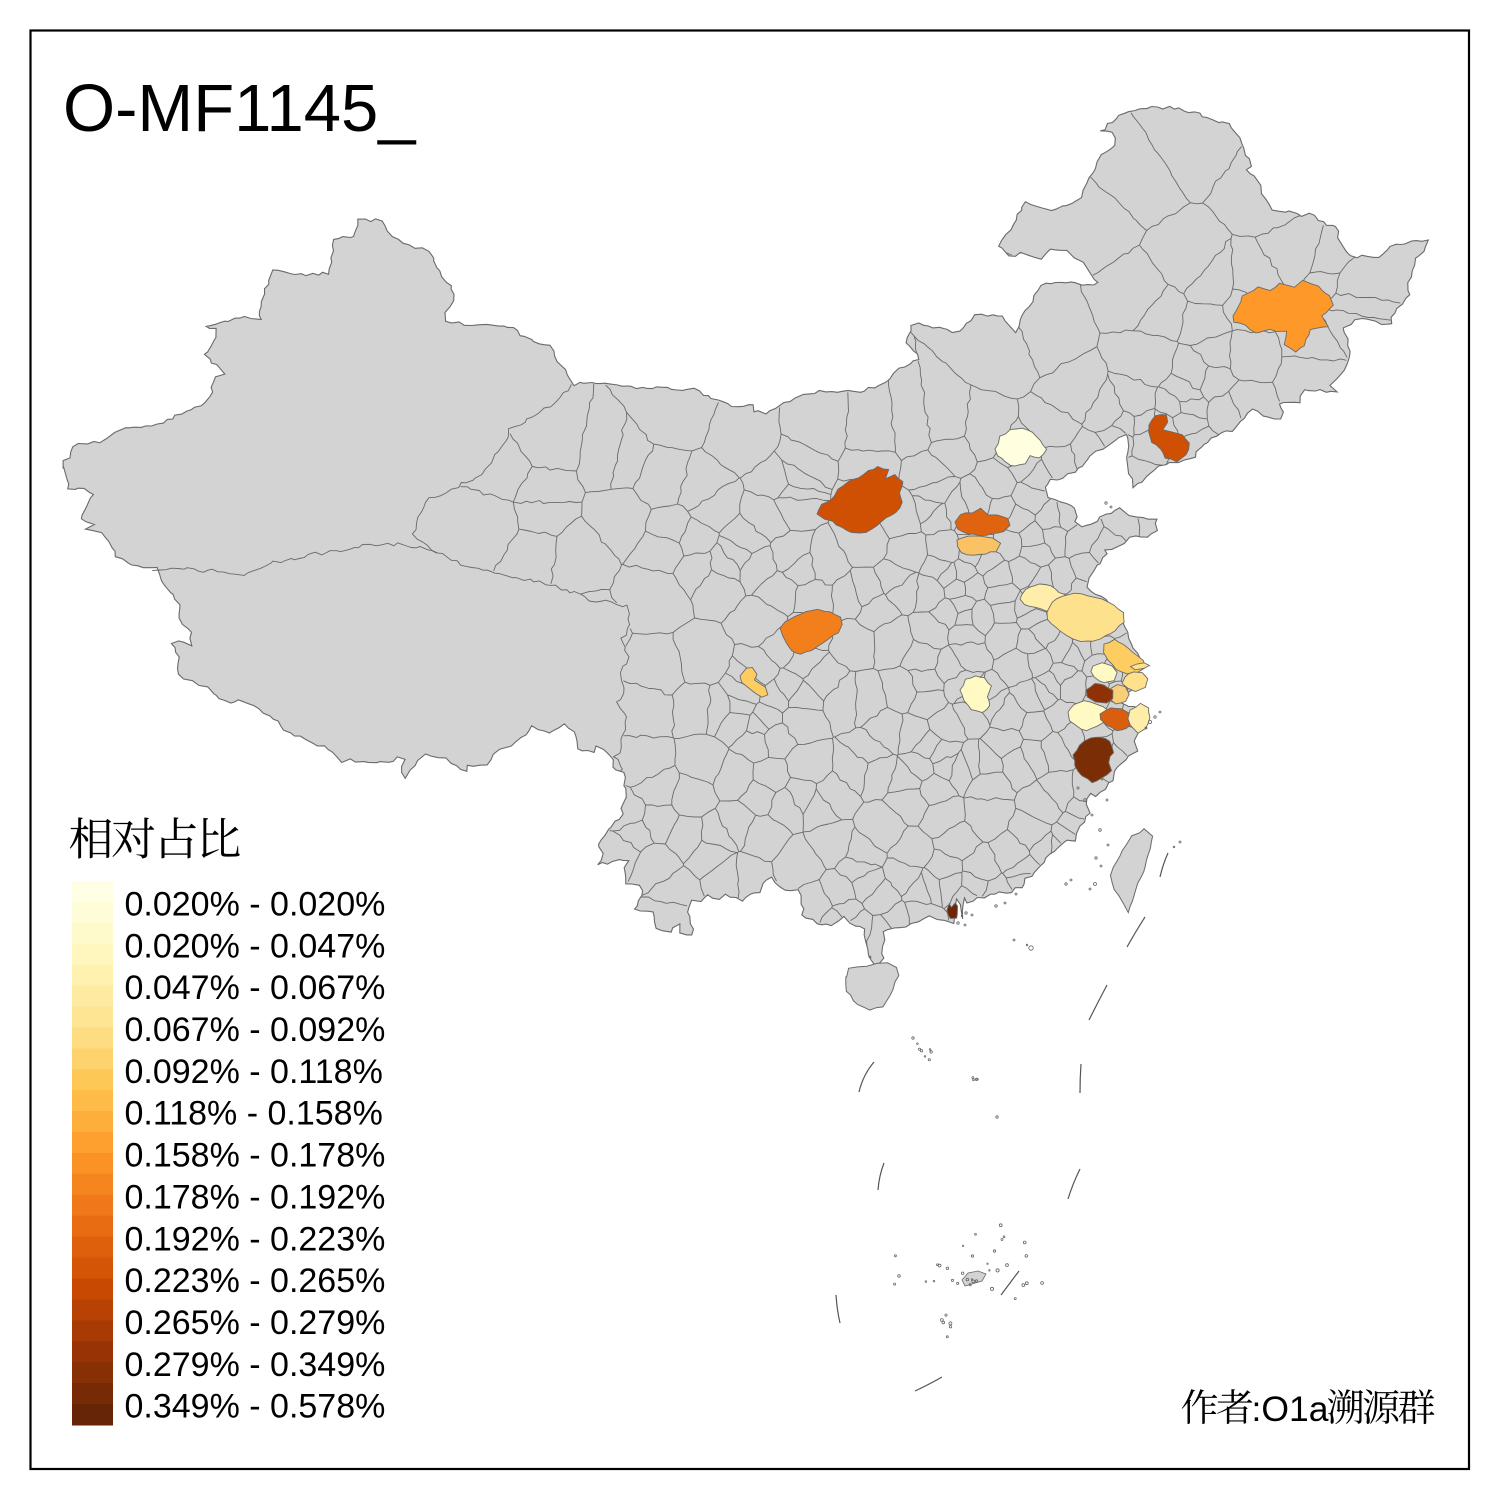 The image size is (1500, 1500). What do you see at coordinates (255, 1281) in the screenshot?
I see `svg-text: 0.223% - 0.265%` at bounding box center [255, 1281].